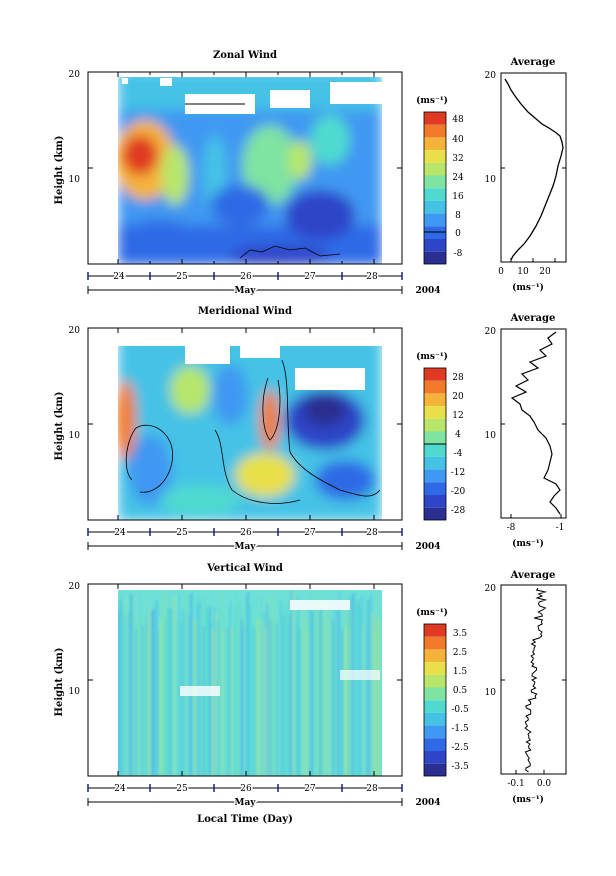 The height and width of the screenshot is (876, 616). What do you see at coordinates (458, 378) in the screenshot?
I see `colorbar-tick: 28` at bounding box center [458, 378].